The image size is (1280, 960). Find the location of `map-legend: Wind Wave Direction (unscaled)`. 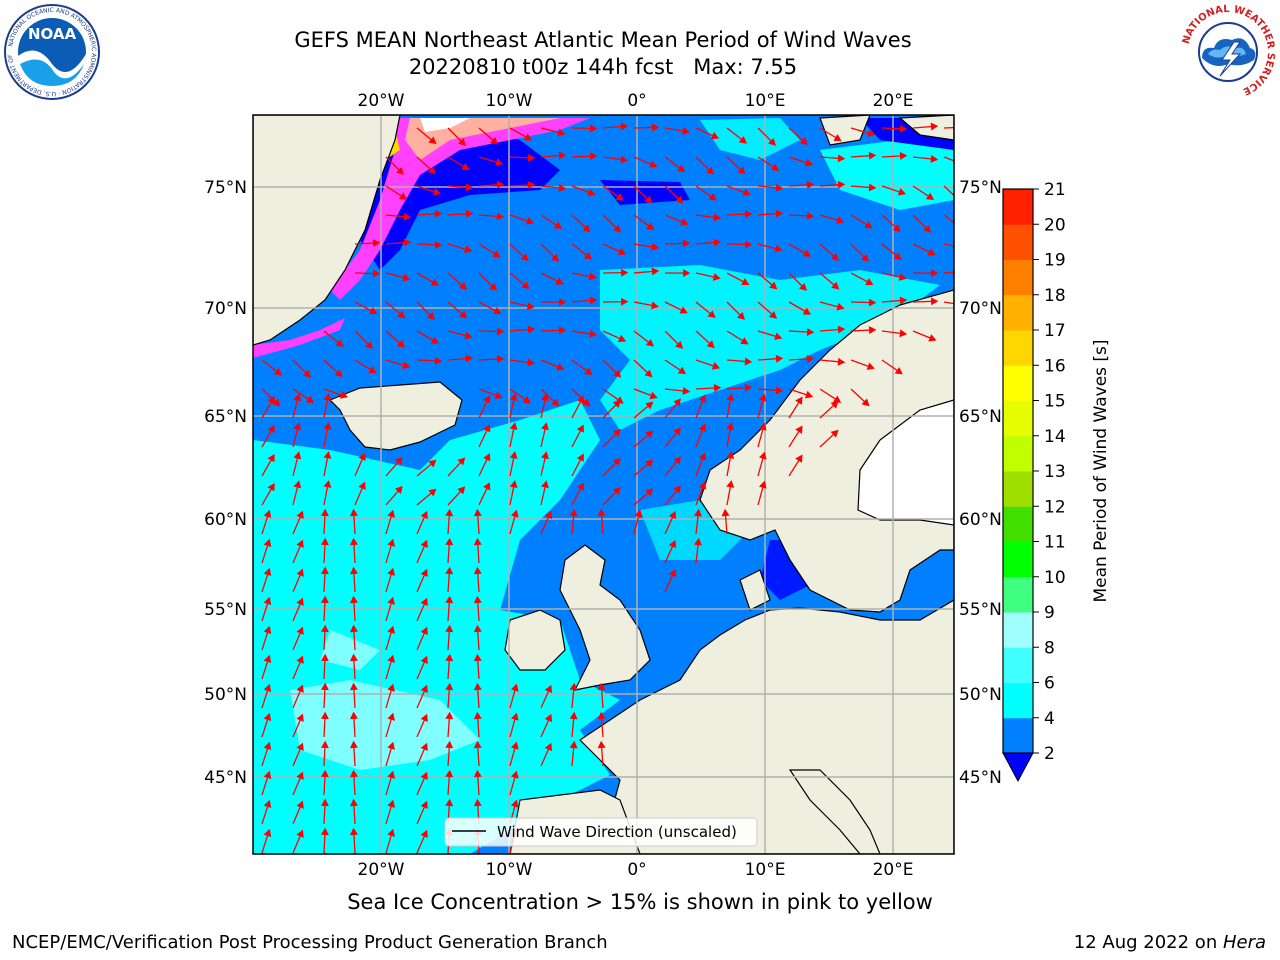

map-legend: Wind Wave Direction (unscaled) is located at coordinates (601, 832).